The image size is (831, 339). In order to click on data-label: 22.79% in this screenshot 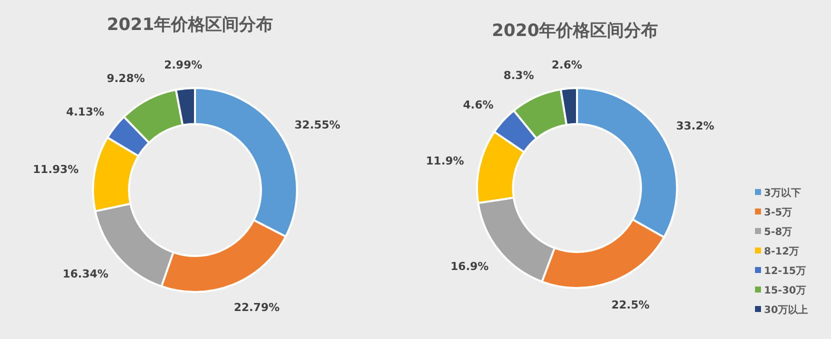, I will do `click(257, 307)`.